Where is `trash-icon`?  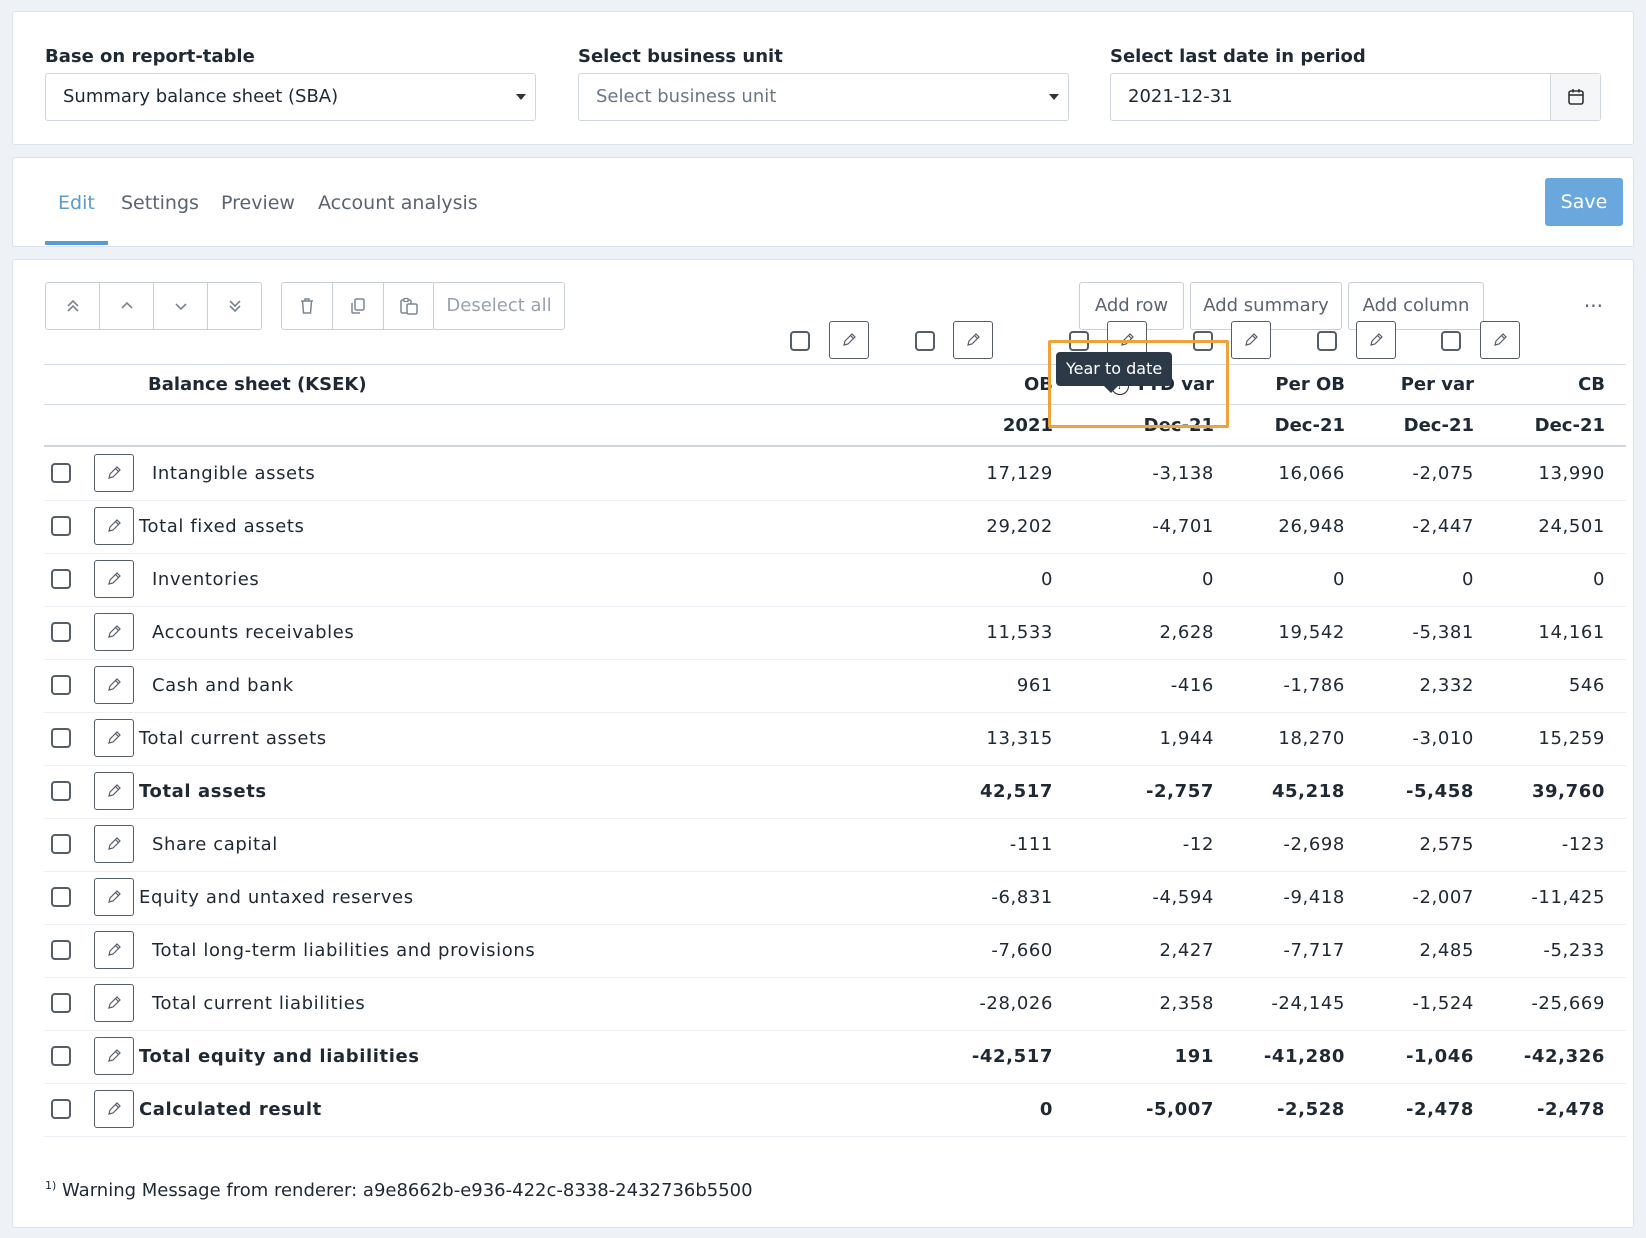
trash-icon is located at coordinates (307, 306).